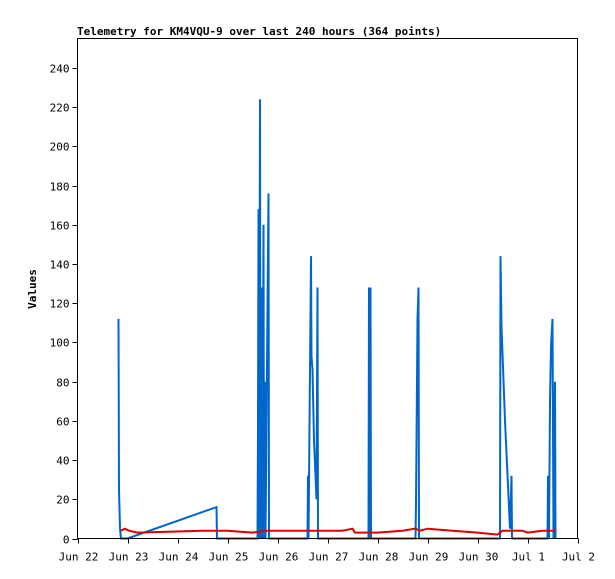 This screenshot has width=615, height=579. Describe the element at coordinates (60, 69) in the screenshot. I see `y-tick-label: 240` at that location.